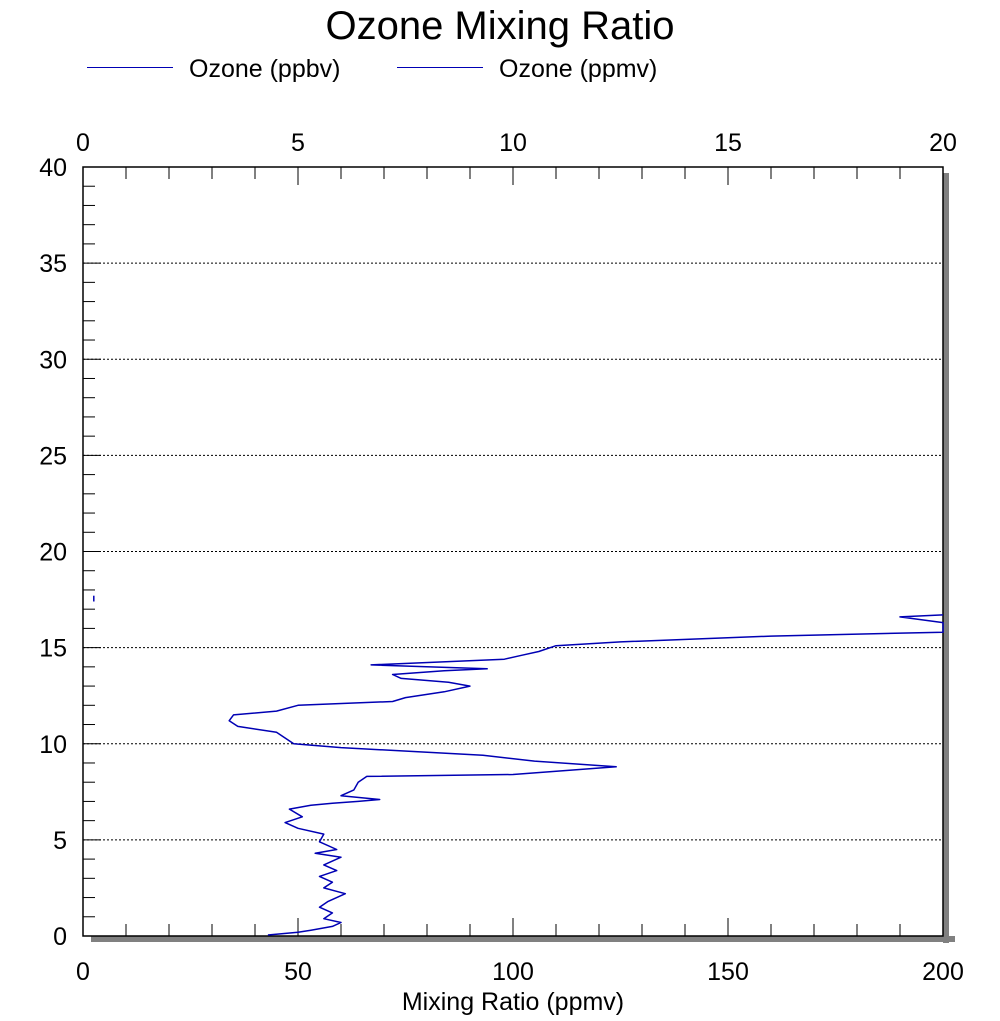 Image resolution: width=1000 pixels, height=1021 pixels. What do you see at coordinates (53, 745) in the screenshot?
I see `y-tick-label: 10` at bounding box center [53, 745].